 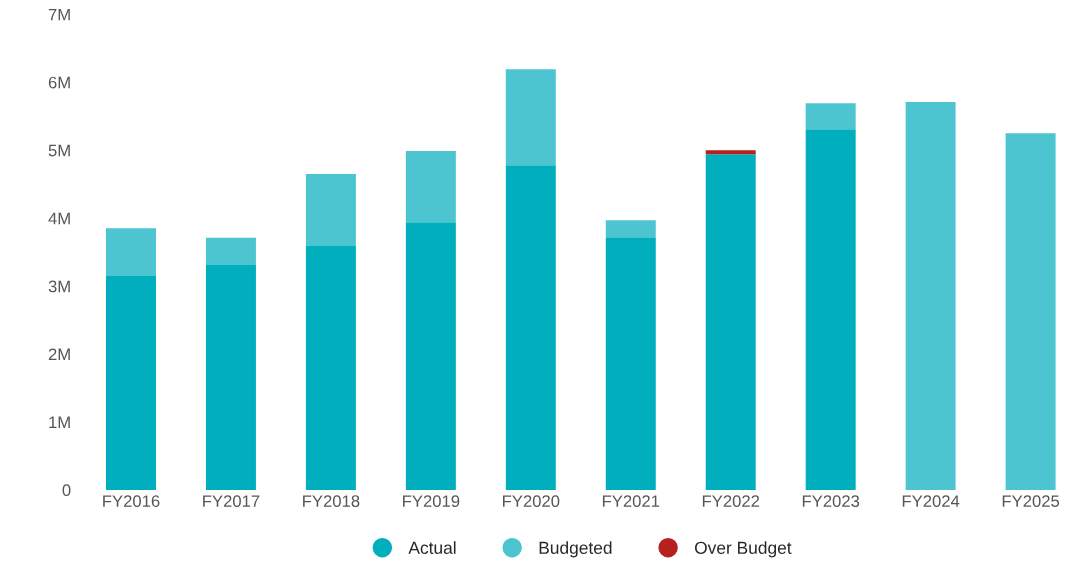 What do you see at coordinates (59, 286) in the screenshot?
I see `y-tick-label: 3M` at bounding box center [59, 286].